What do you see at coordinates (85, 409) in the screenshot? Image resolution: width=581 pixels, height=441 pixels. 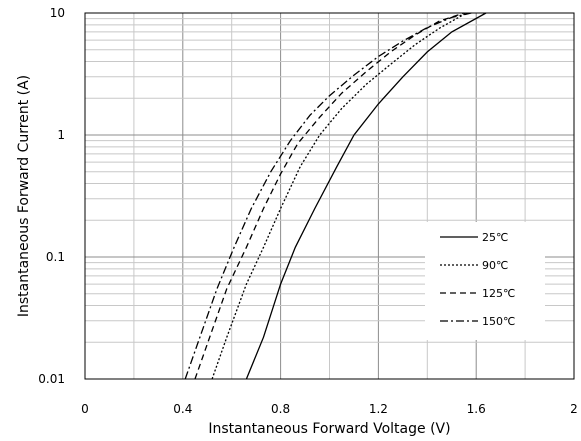 I see `x-tick-label: 0` at bounding box center [85, 409].